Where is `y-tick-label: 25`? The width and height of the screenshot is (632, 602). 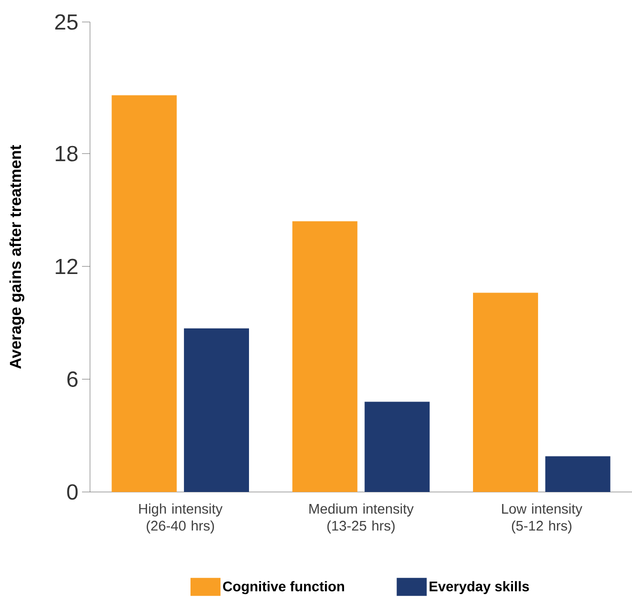
y-tick-label: 25 is located at coordinates (66, 22).